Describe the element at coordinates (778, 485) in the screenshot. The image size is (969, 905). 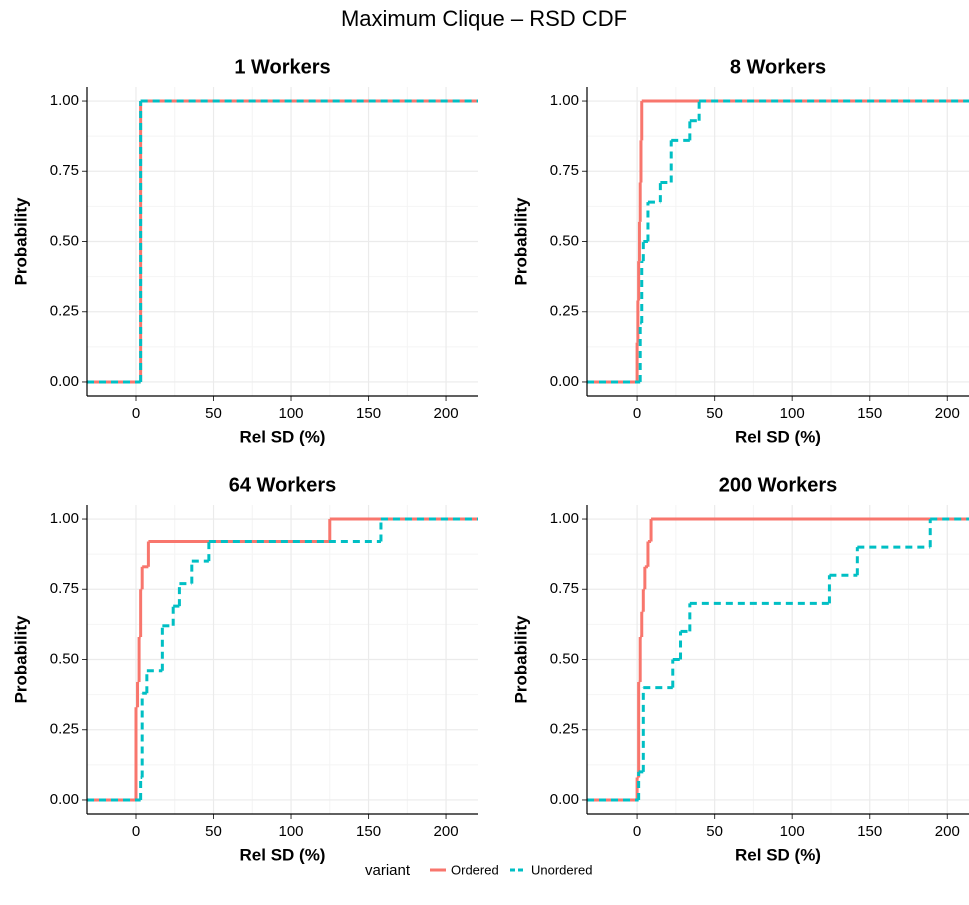
I see `panel-title: 200 Workers` at that location.